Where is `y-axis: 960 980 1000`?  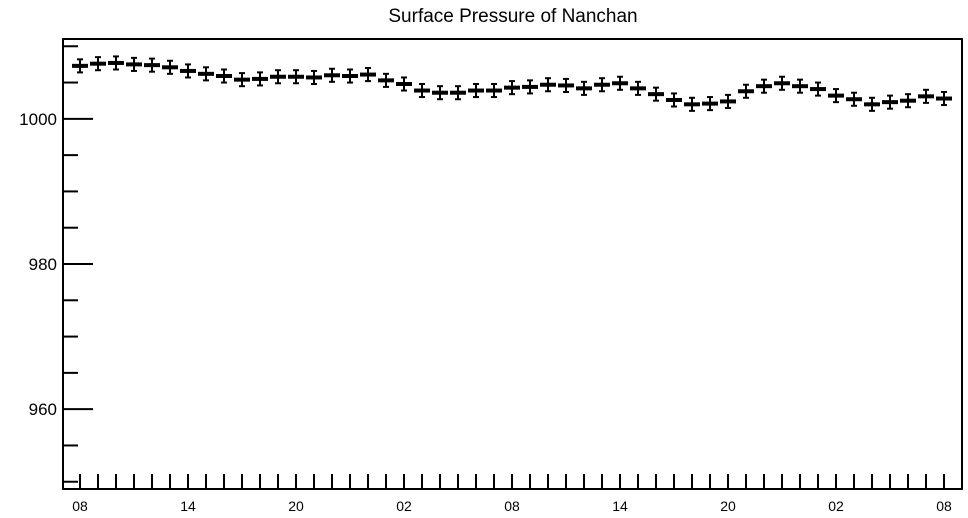 y-axis: 960 980 1000 is located at coordinates (56, 264).